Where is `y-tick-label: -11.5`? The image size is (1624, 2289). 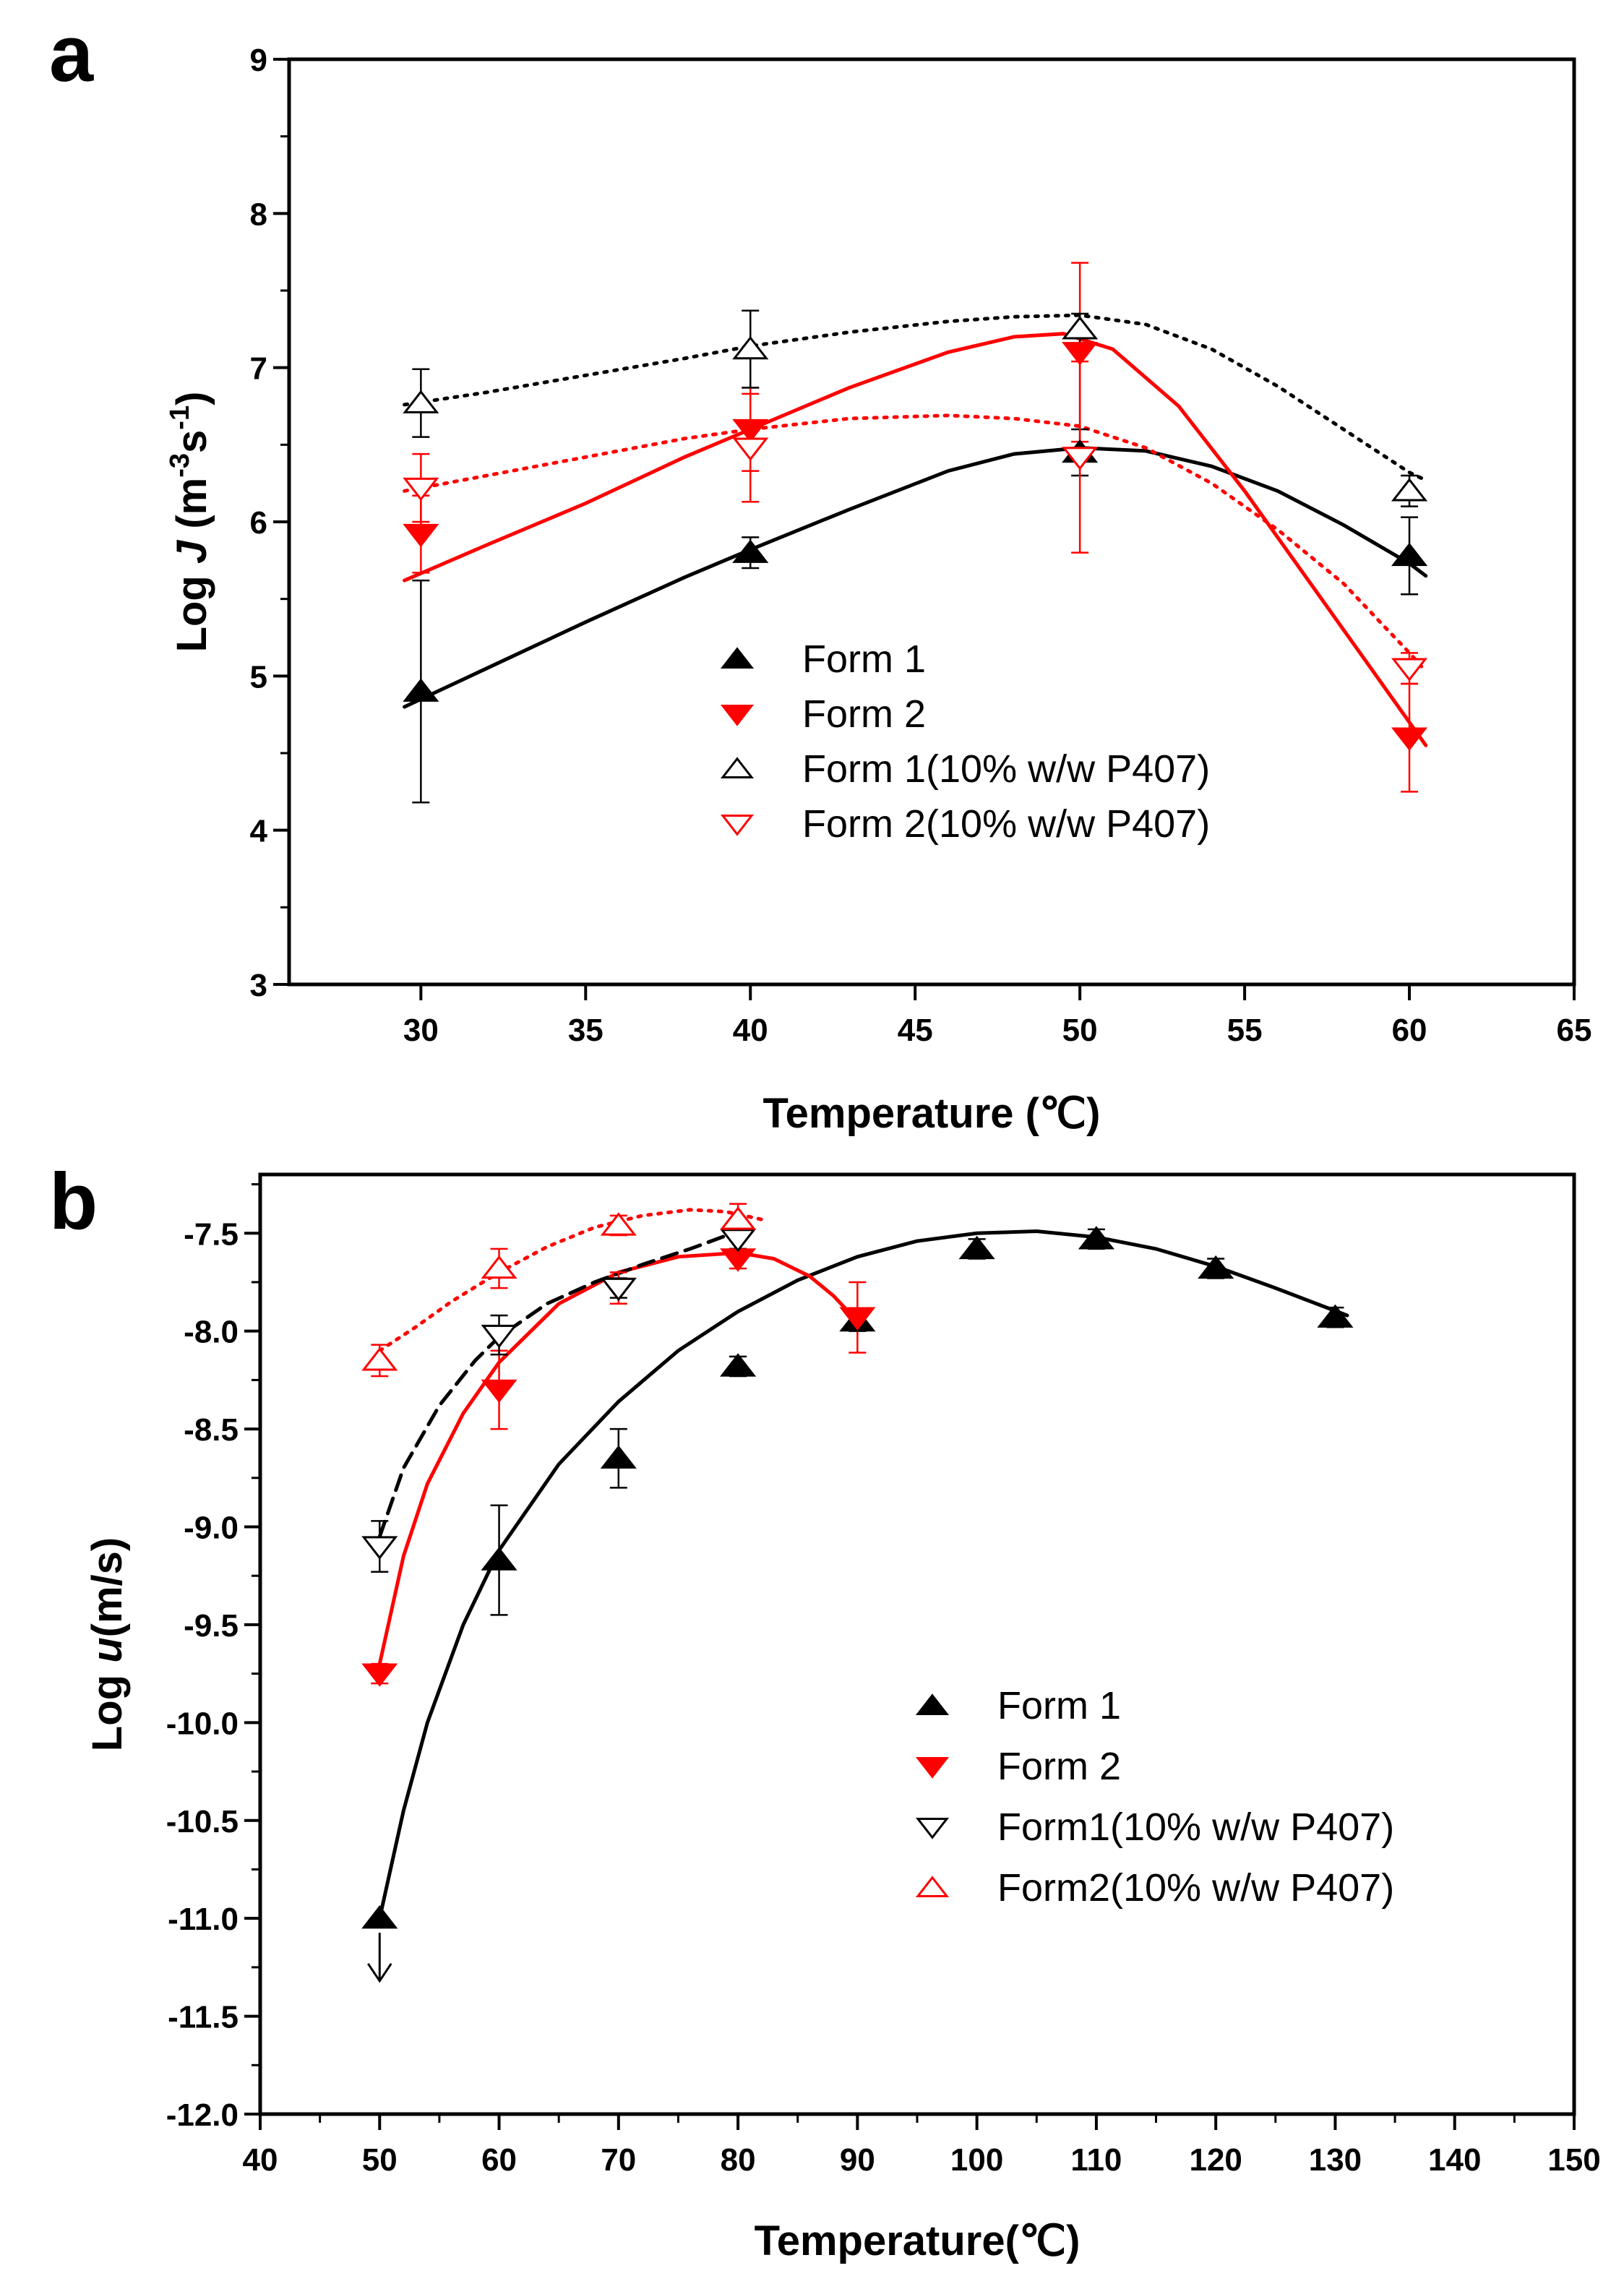
y-tick-label: -11.5 is located at coordinates (203, 2018).